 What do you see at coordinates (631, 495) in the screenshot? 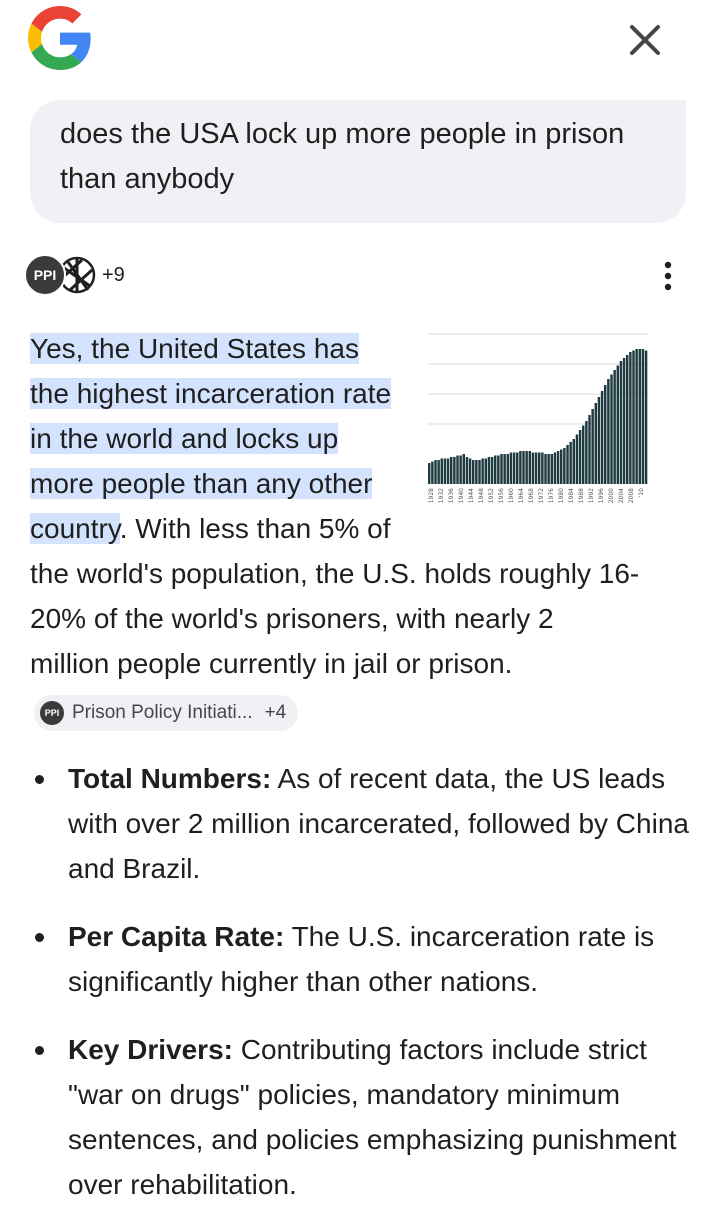
I see `chart-tick-label: 2008` at bounding box center [631, 495].